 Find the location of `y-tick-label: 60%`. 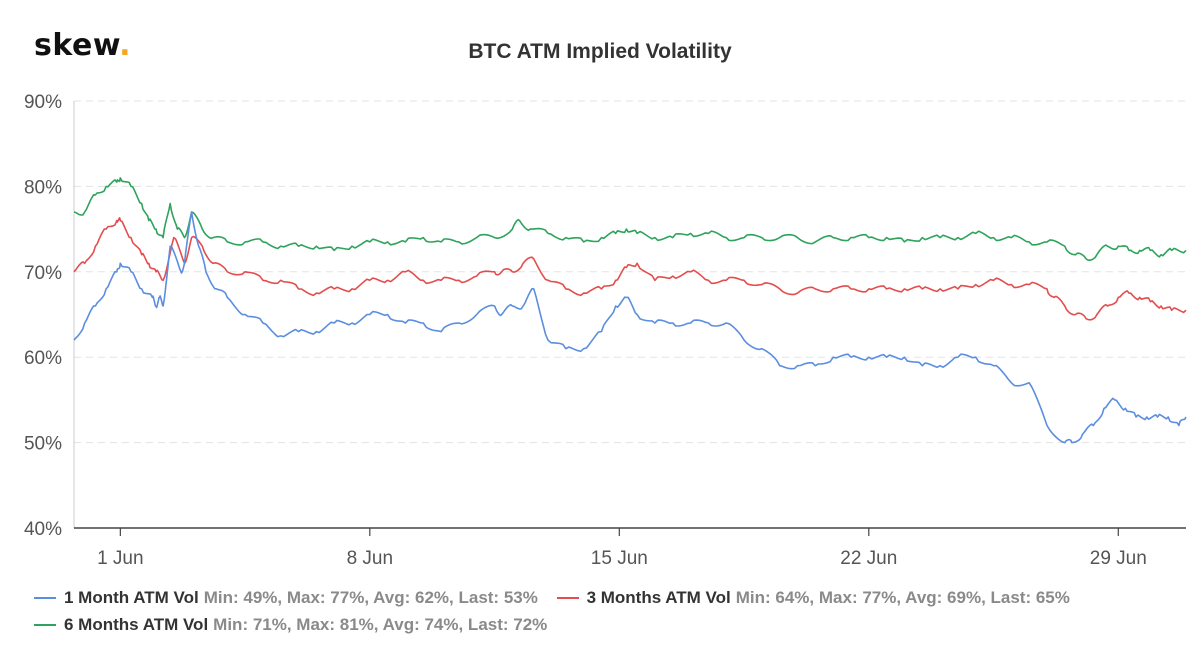

y-tick-label: 60% is located at coordinates (43, 358).